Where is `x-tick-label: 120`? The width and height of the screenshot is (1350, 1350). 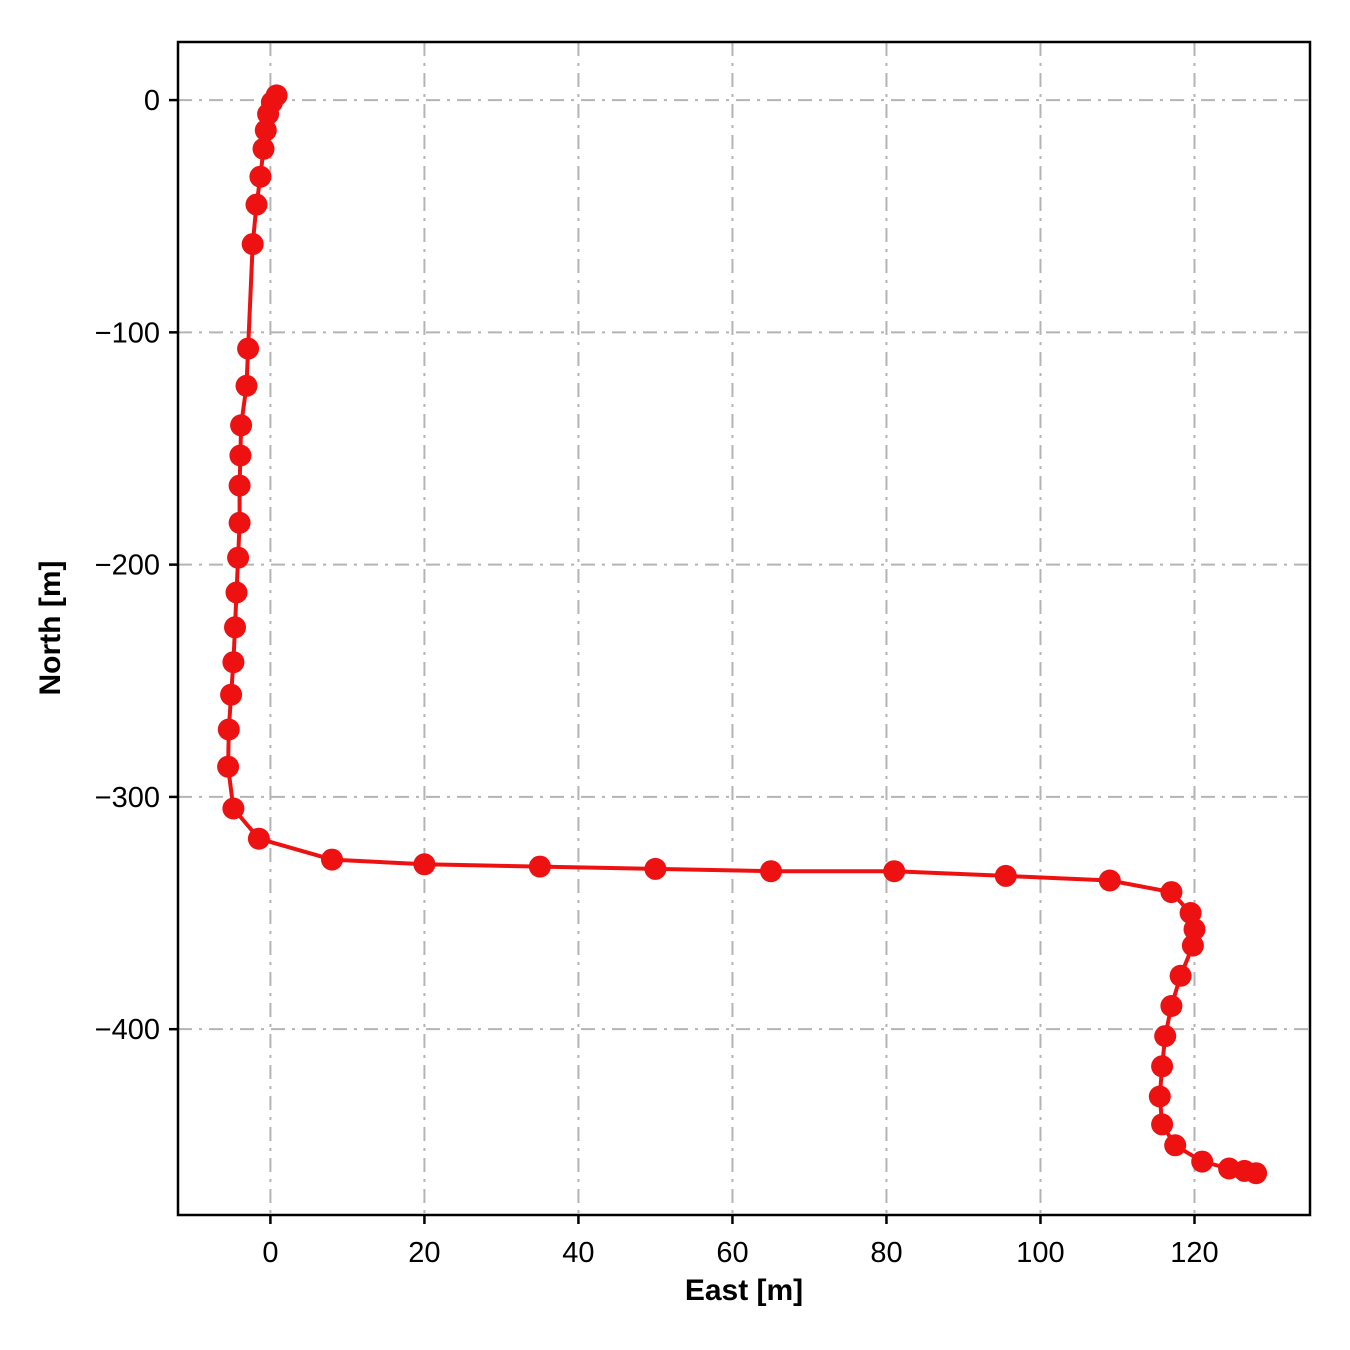 x-tick-label: 120 is located at coordinates (1194, 1253).